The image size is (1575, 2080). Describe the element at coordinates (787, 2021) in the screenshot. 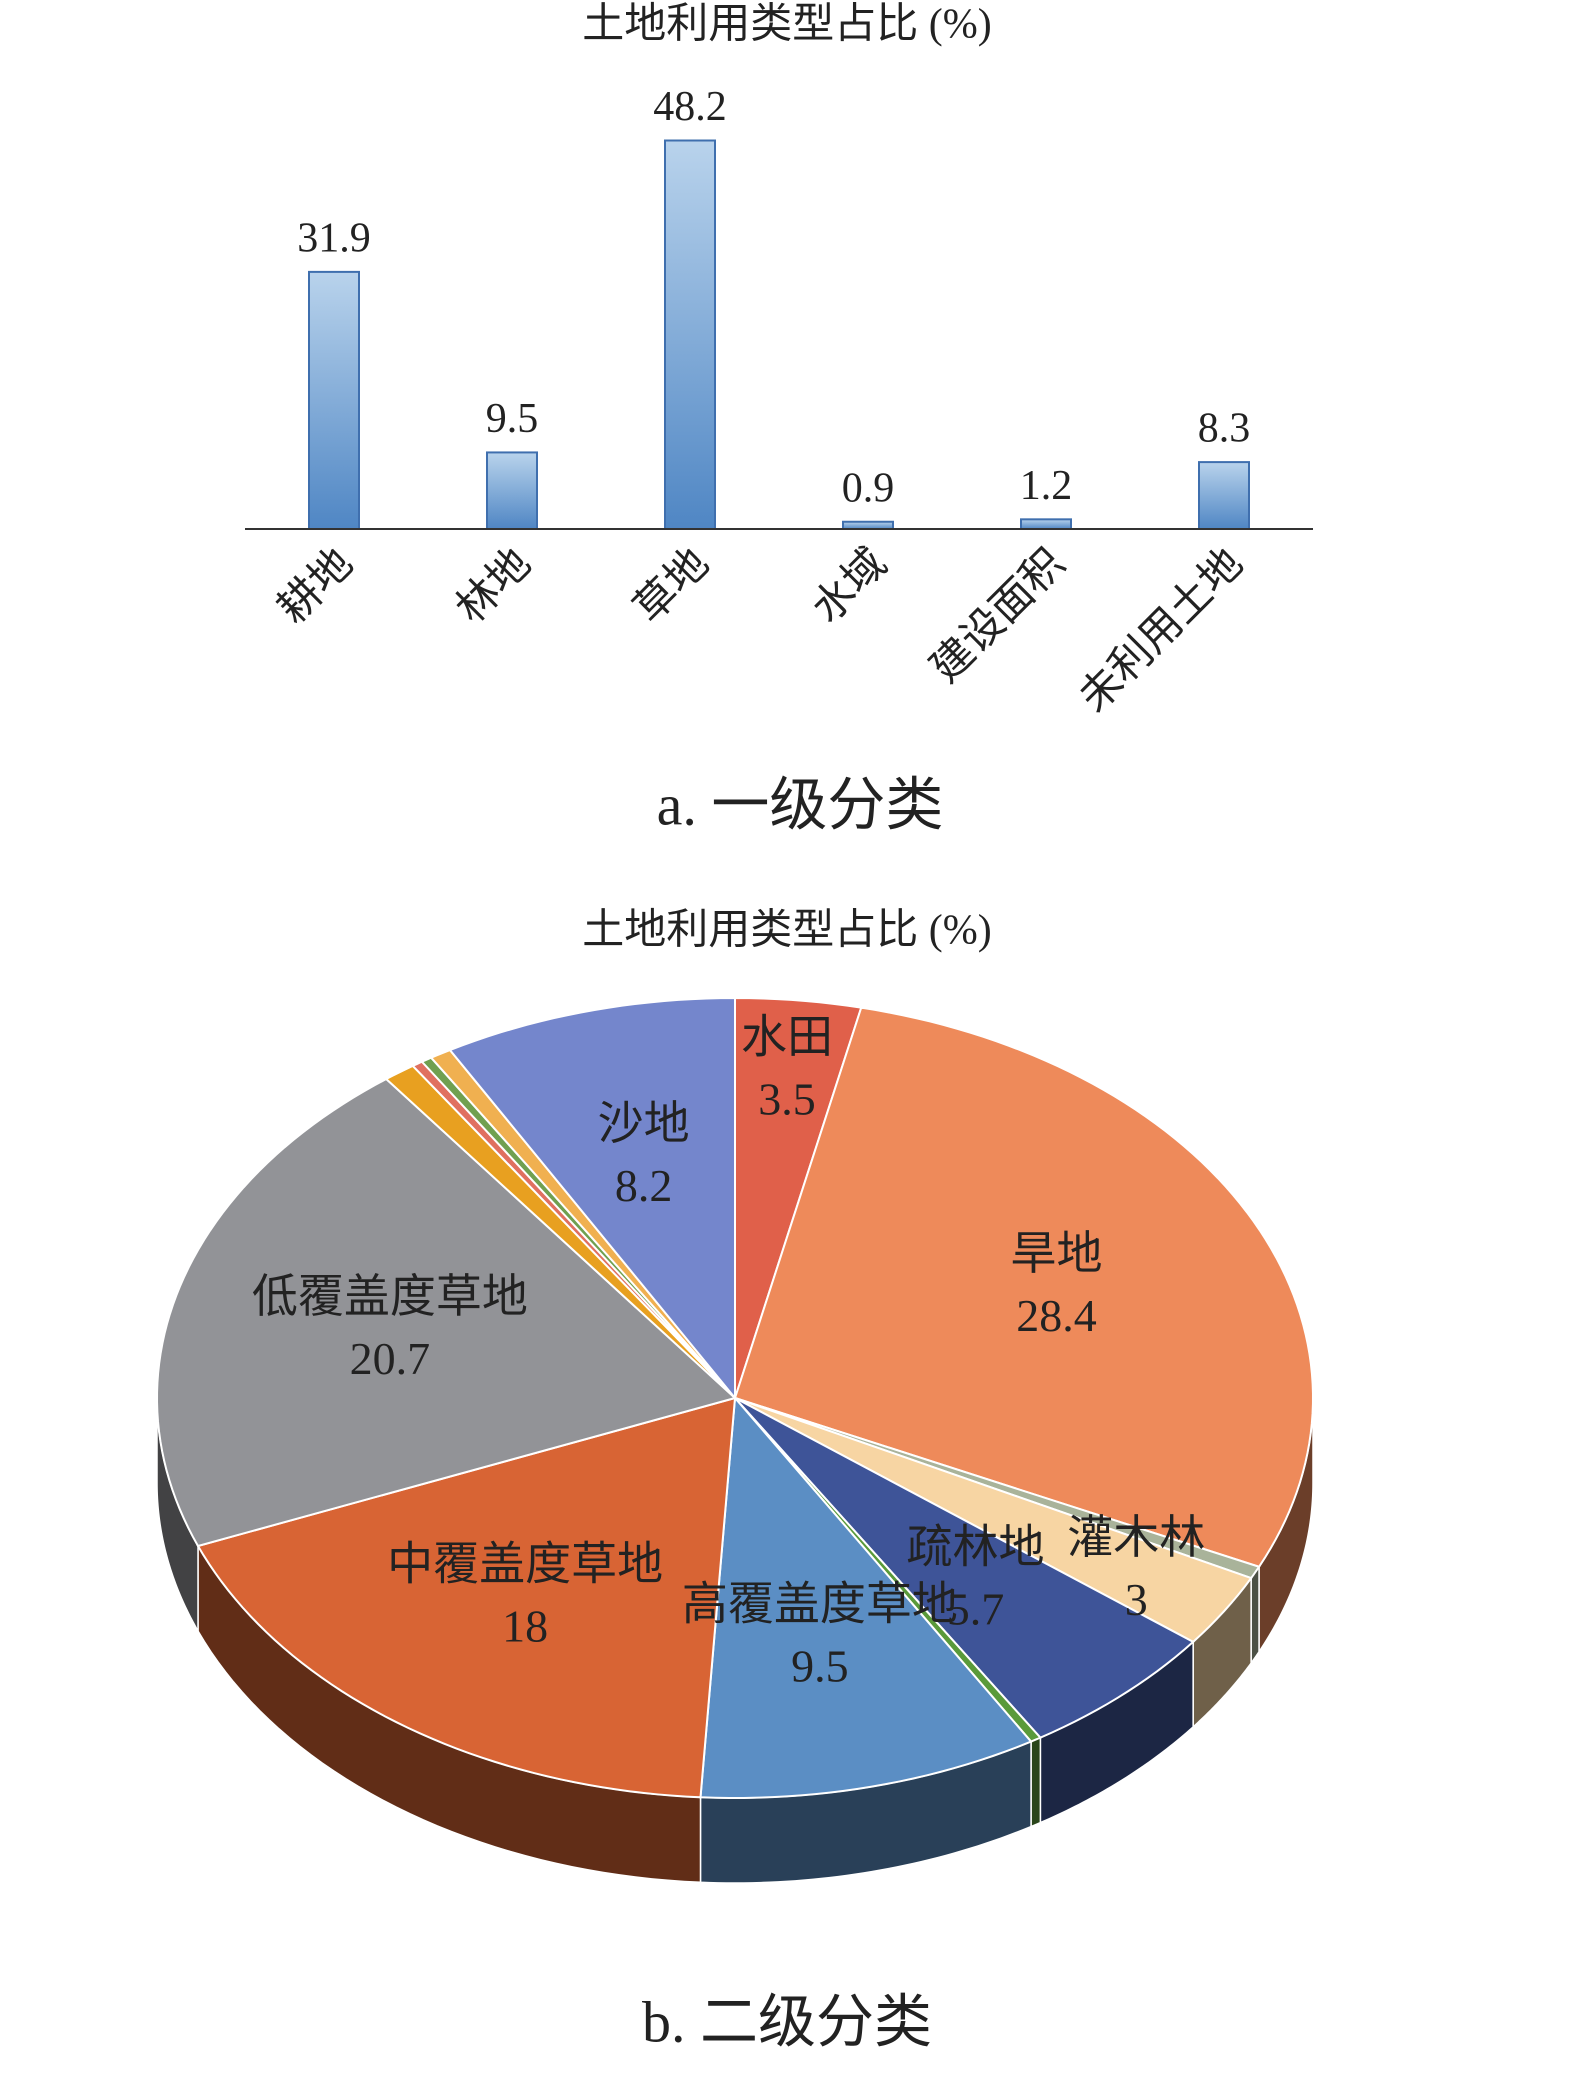

I see `caption: b. 二级分类` at that location.